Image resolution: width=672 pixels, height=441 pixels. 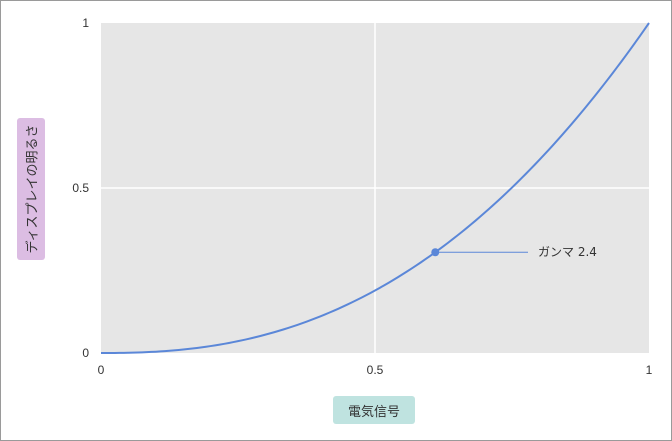 What do you see at coordinates (85, 23) in the screenshot?
I see `y-tick-label: 1` at bounding box center [85, 23].